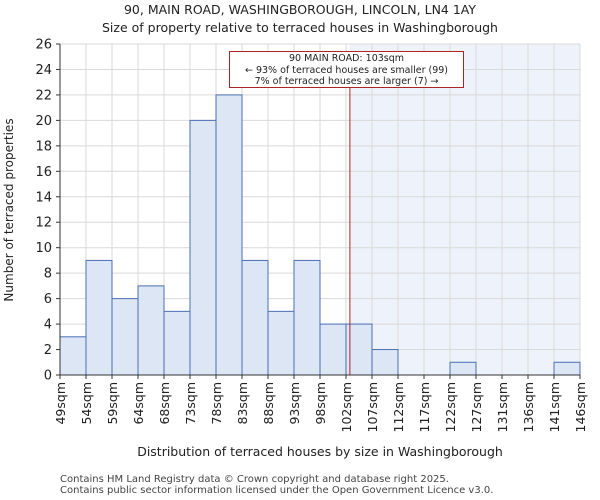  Describe the element at coordinates (48, 274) in the screenshot. I see `y-tick-label: 8` at that location.